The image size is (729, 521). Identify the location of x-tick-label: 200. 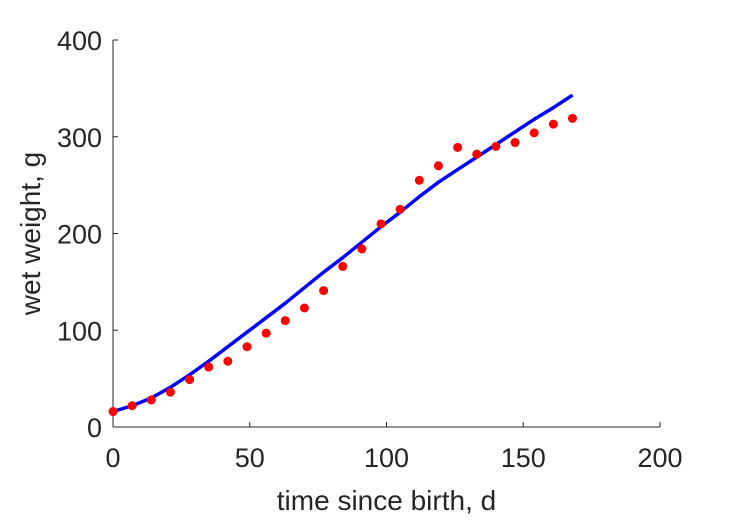
(659, 458).